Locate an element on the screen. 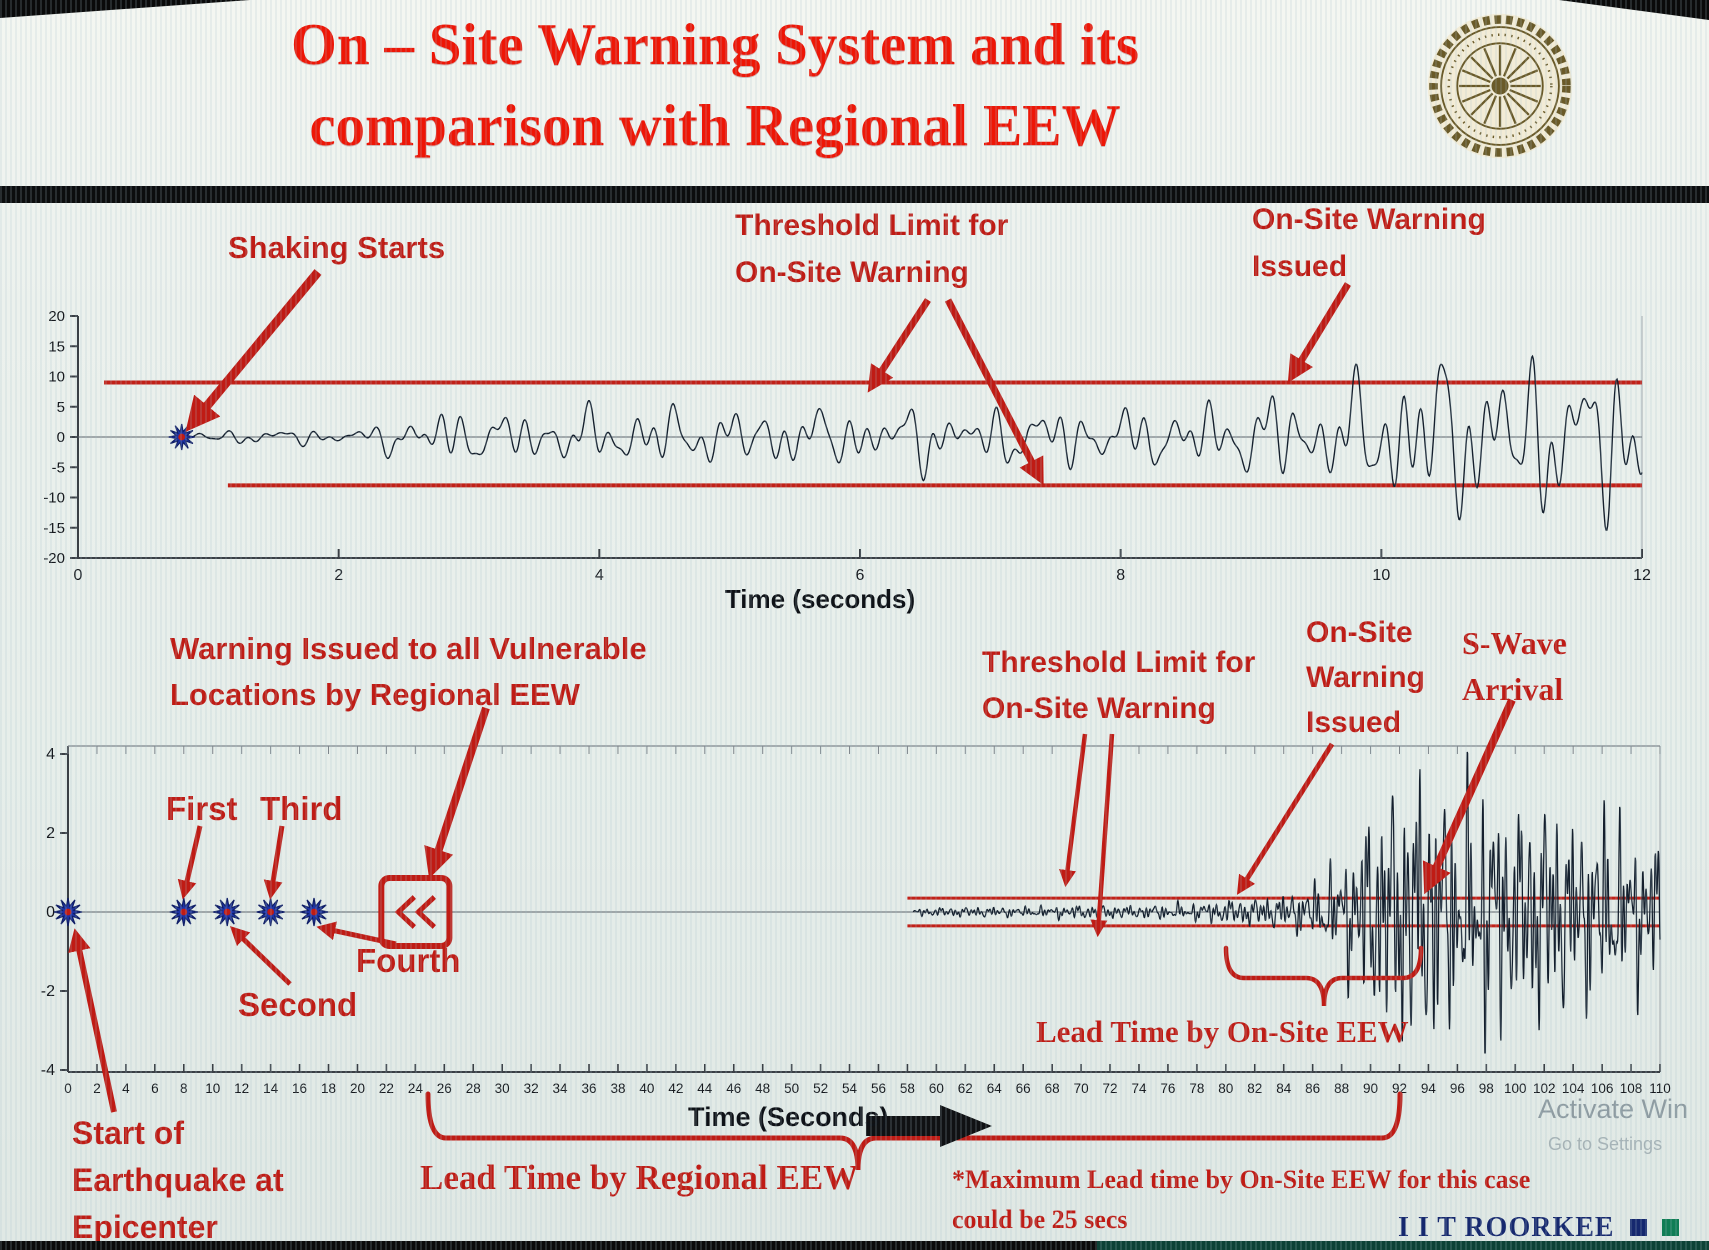 The image size is (1709, 1250). x-tick-label: 34 is located at coordinates (561, 1088).